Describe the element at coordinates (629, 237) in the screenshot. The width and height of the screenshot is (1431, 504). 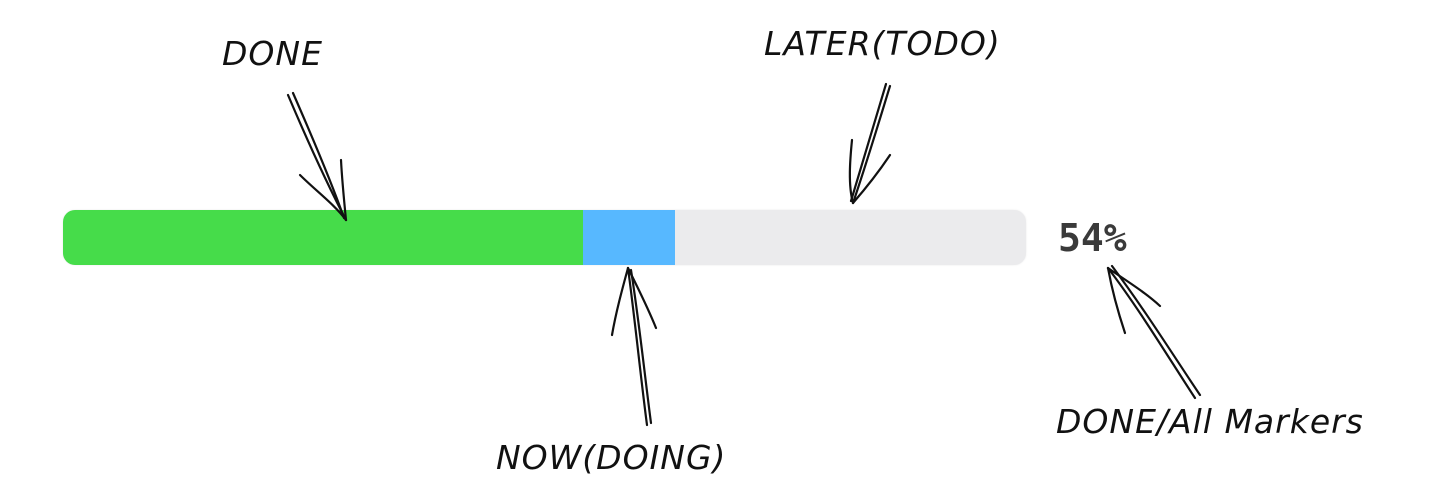
I see `progress-segment-doing` at that location.